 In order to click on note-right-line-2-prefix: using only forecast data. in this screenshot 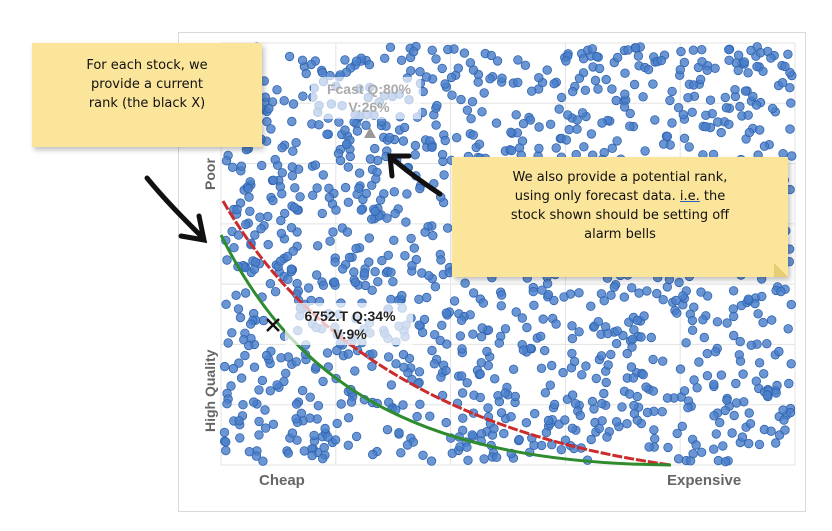, I will do `click(597, 196)`.